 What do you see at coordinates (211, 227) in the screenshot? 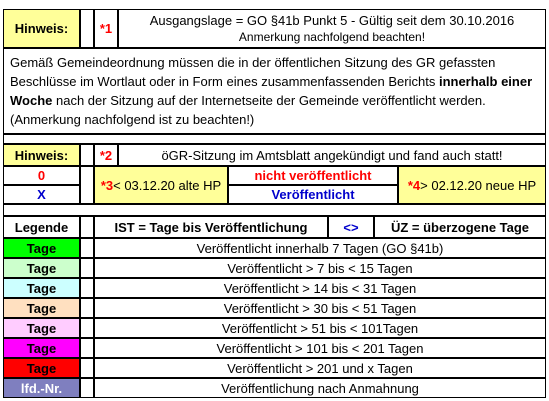
I see `ist-definition: IST = Tage bis Veröffentlichung` at bounding box center [211, 227].